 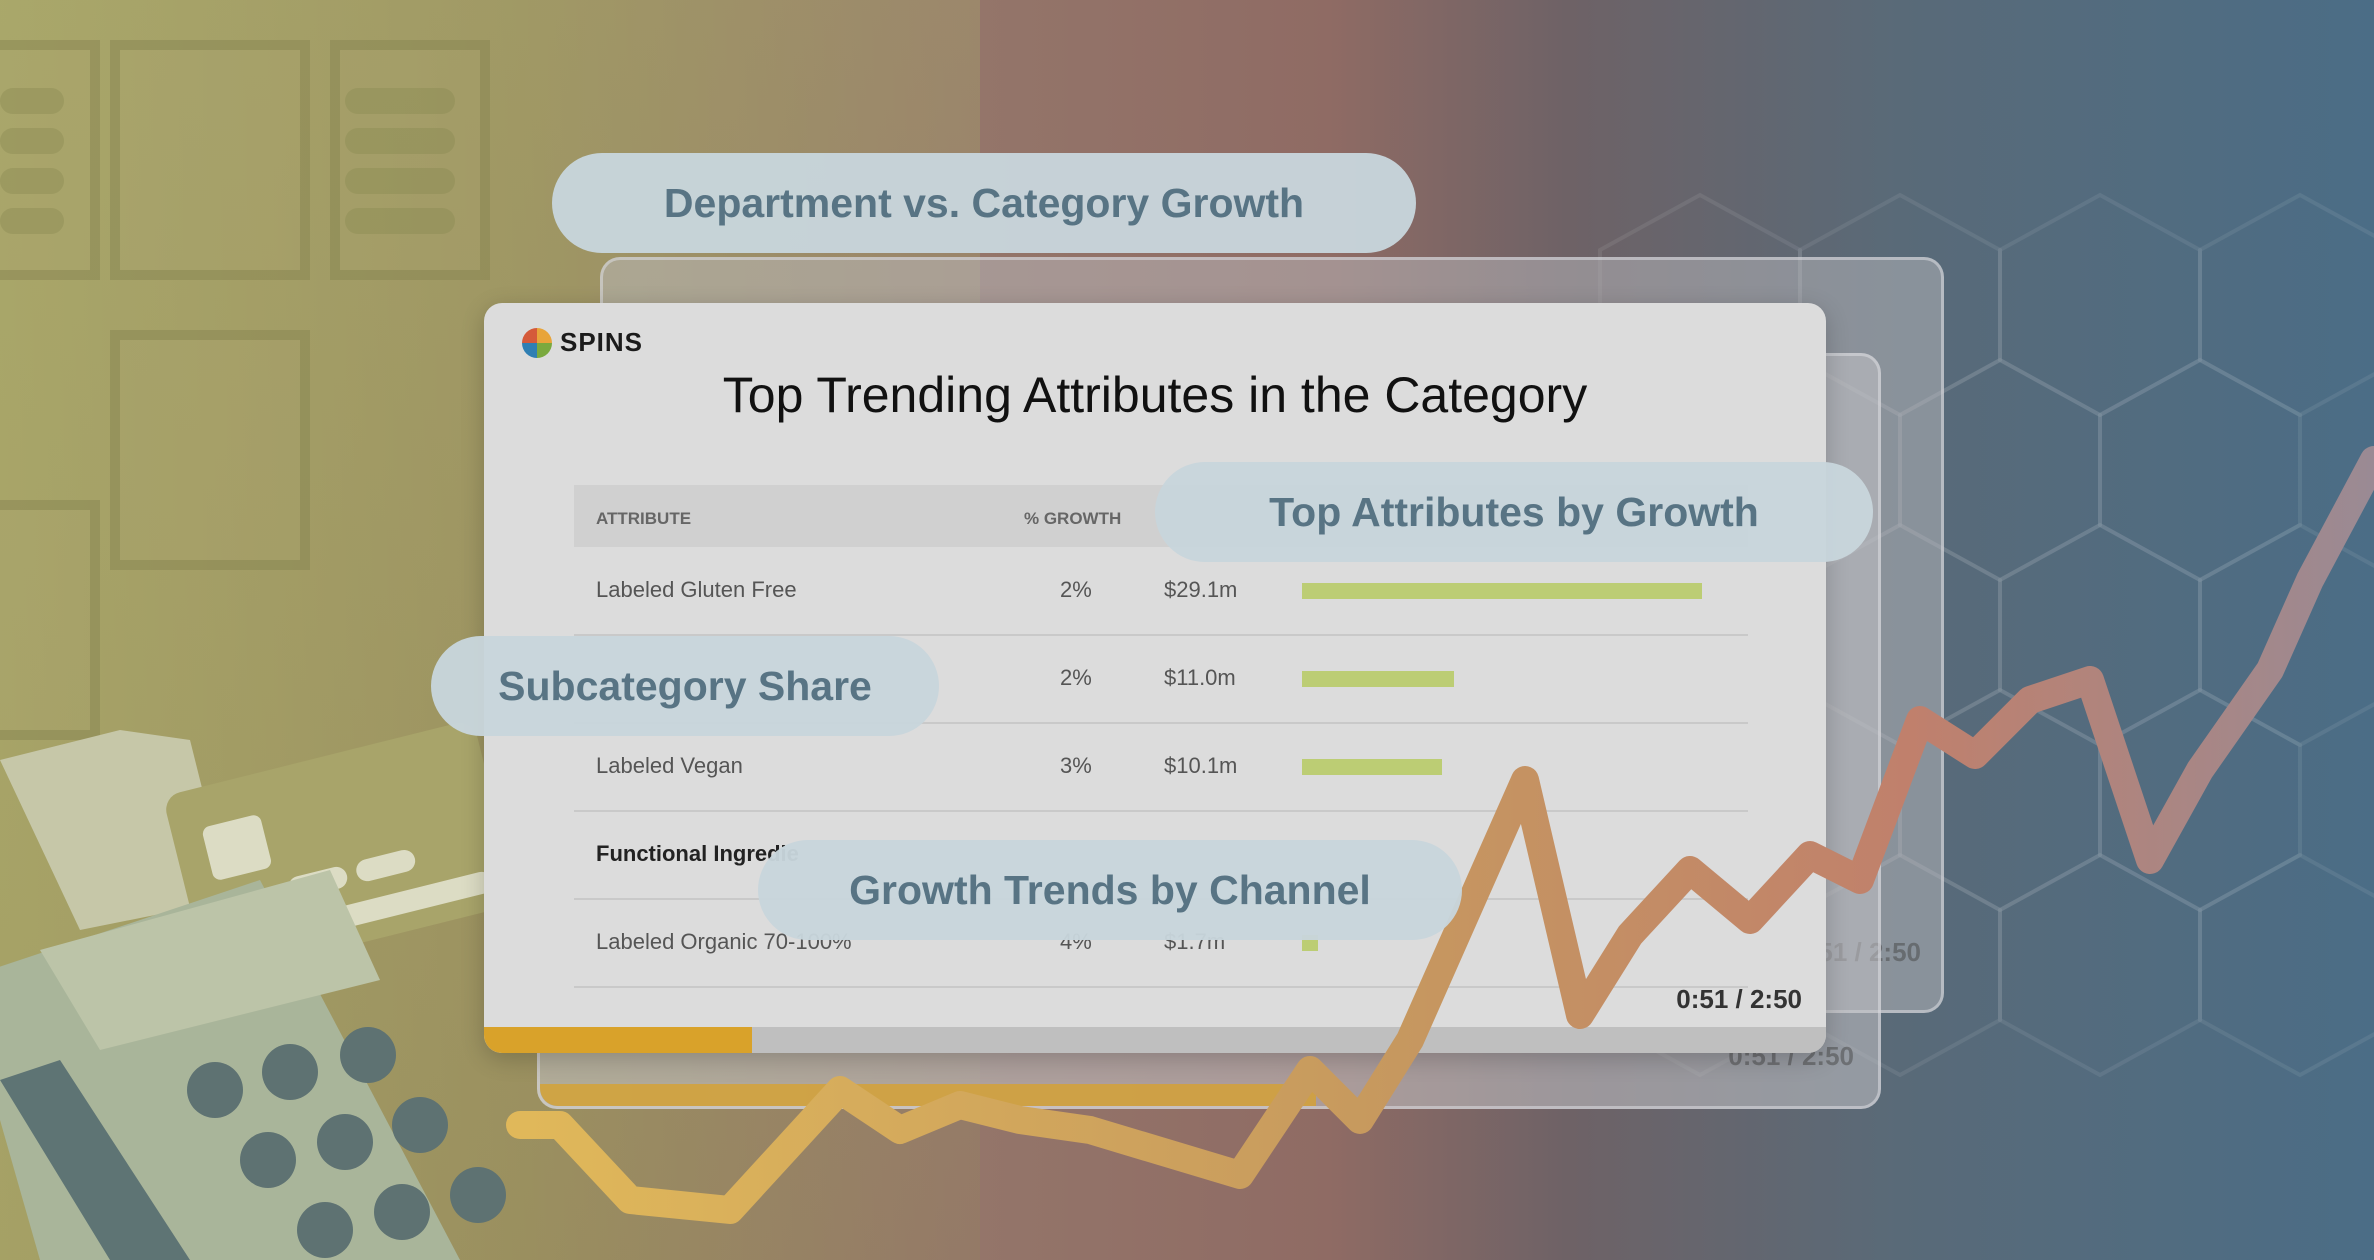 What do you see at coordinates (1514, 512) in the screenshot?
I see `callout-top-attributes: Top Attributes by Growth` at bounding box center [1514, 512].